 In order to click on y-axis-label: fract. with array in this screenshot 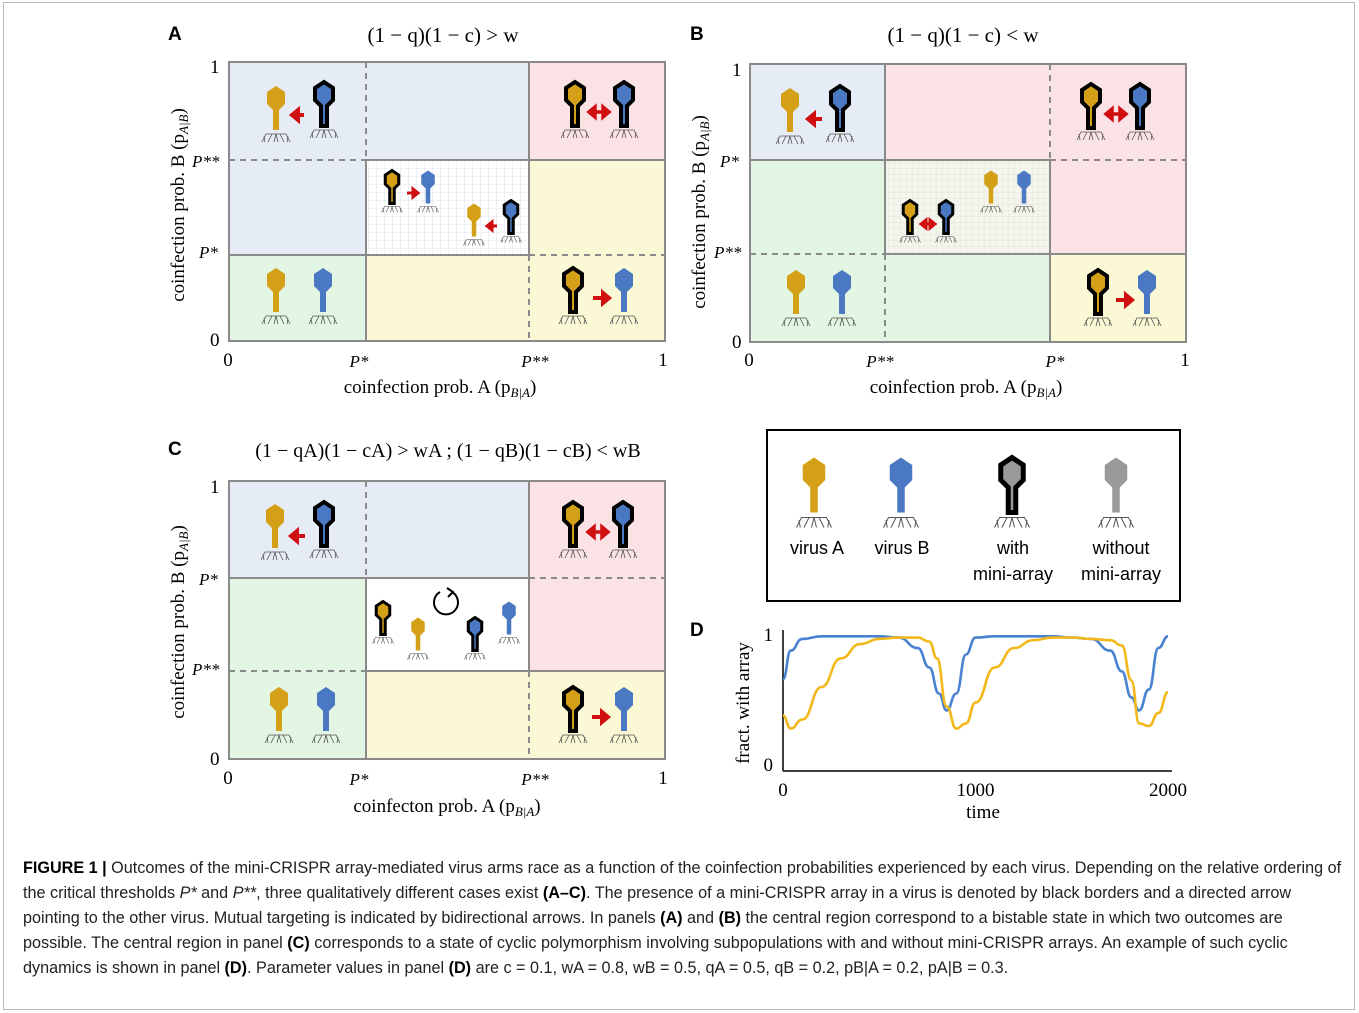, I will do `click(743, 703)`.